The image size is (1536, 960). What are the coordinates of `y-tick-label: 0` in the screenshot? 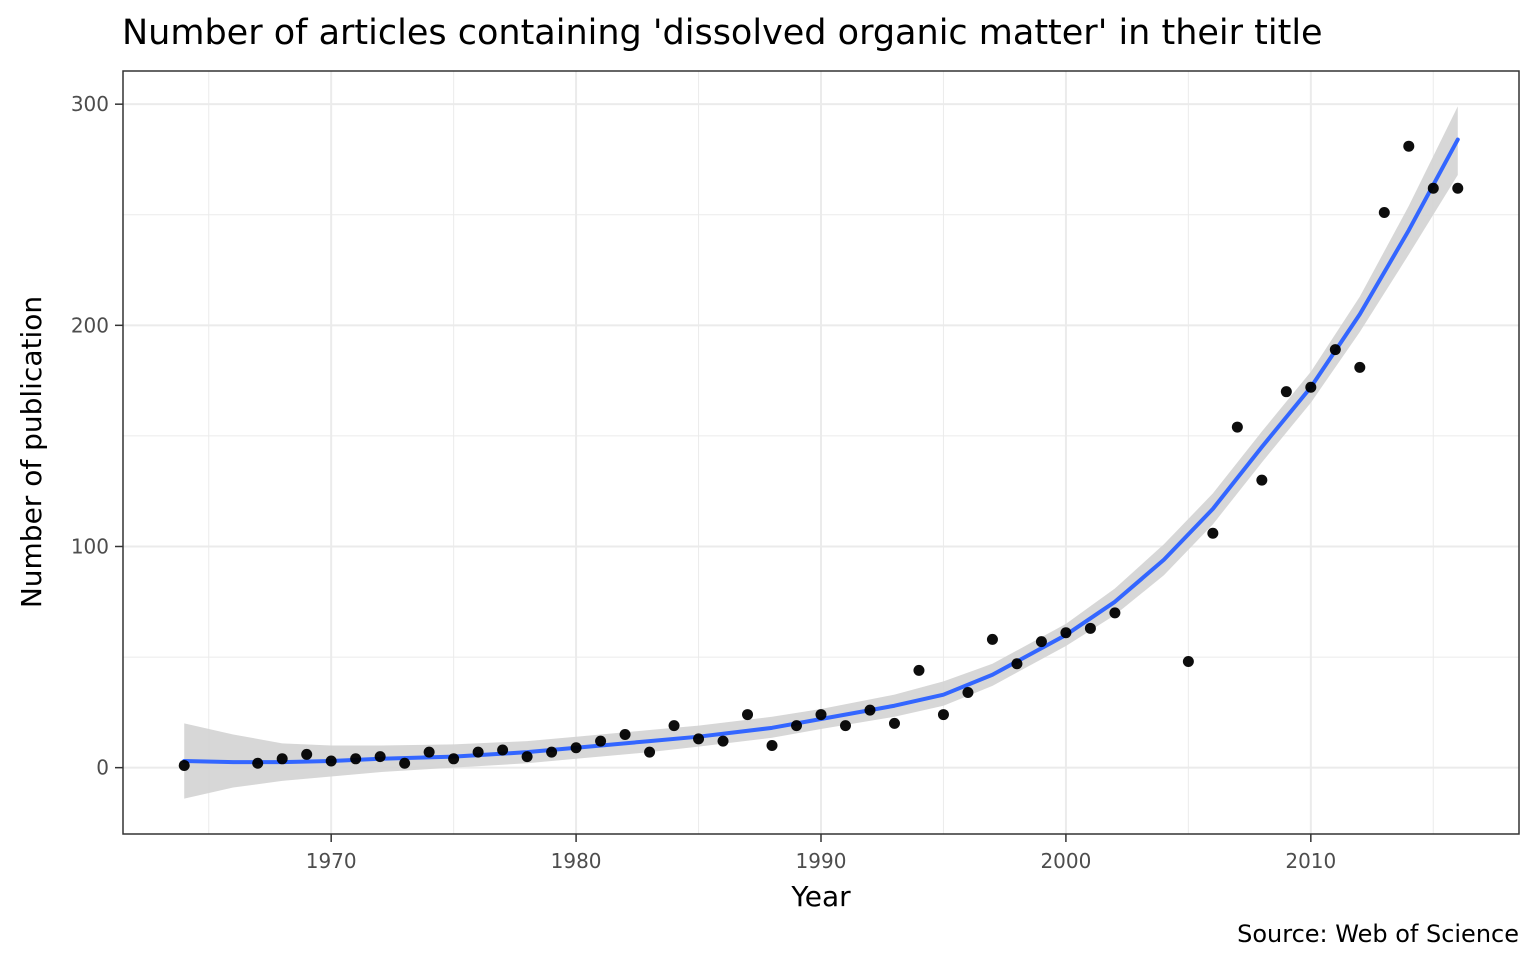 It's located at (102, 768).